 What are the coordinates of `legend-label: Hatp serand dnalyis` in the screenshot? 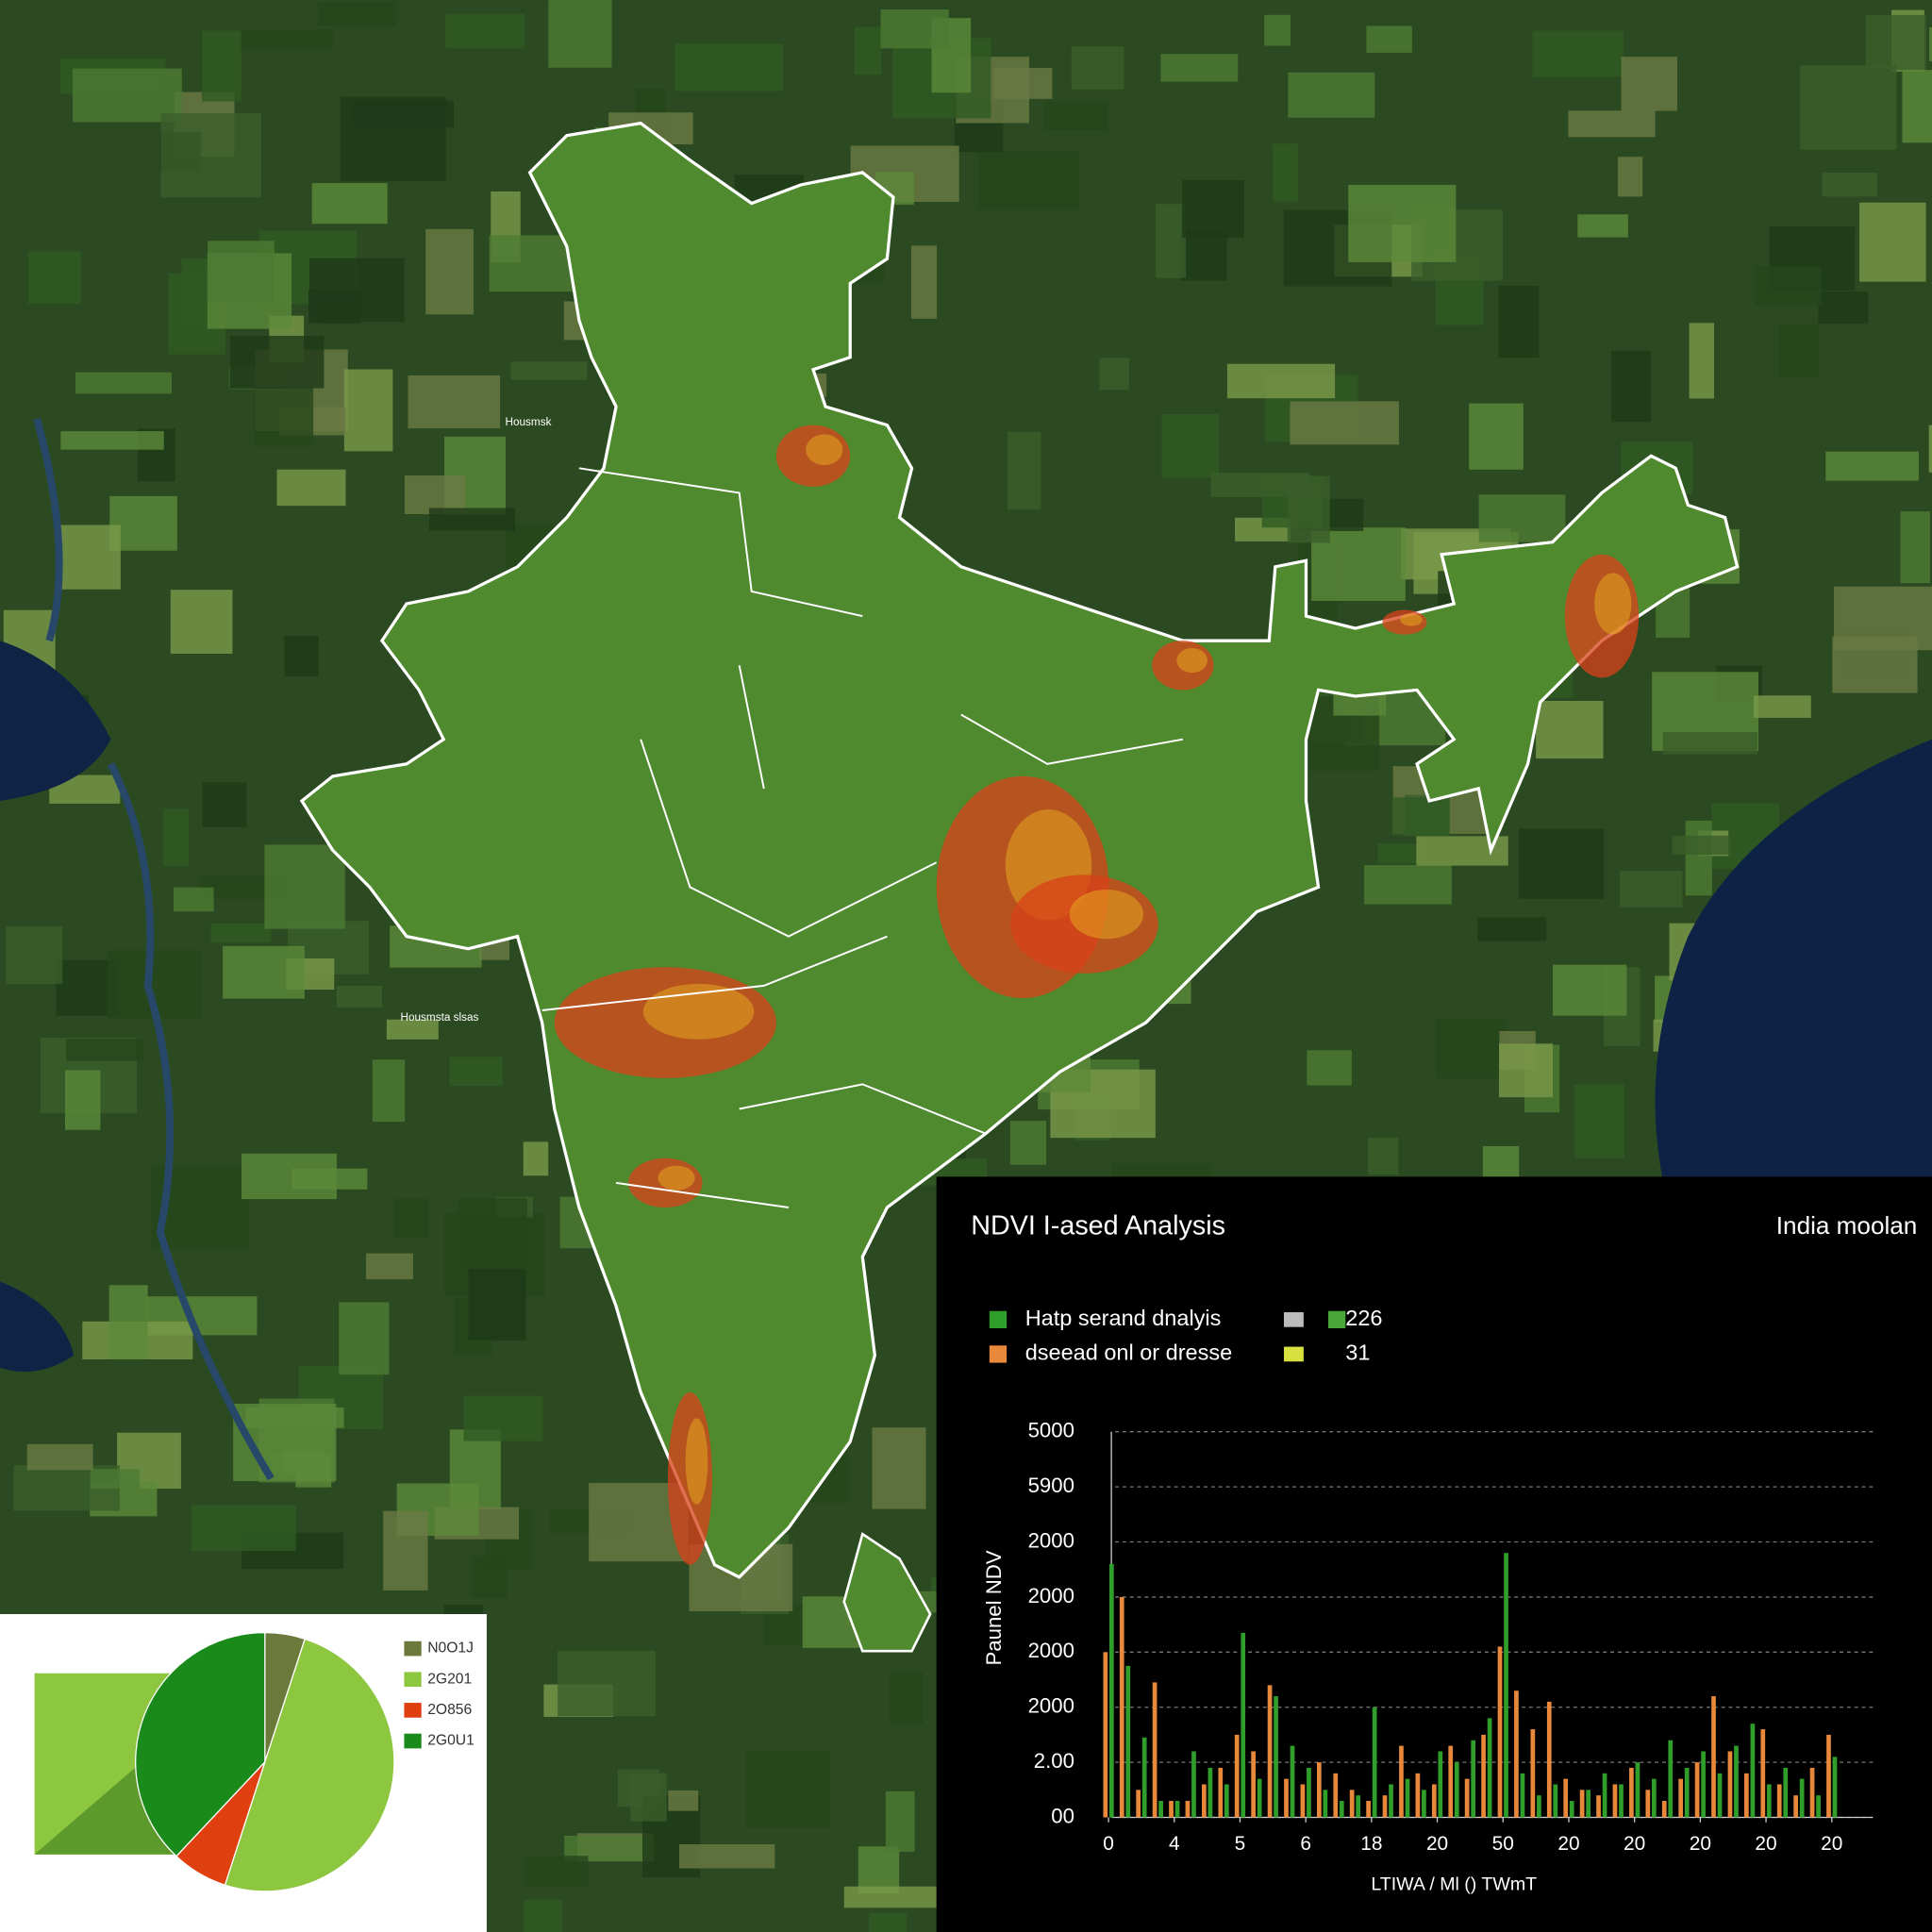 It's located at (1123, 1318).